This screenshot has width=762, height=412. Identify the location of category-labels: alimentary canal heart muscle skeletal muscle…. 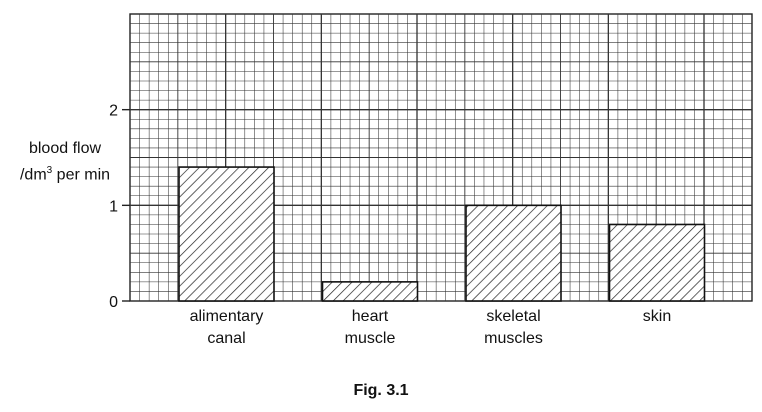
(431, 327).